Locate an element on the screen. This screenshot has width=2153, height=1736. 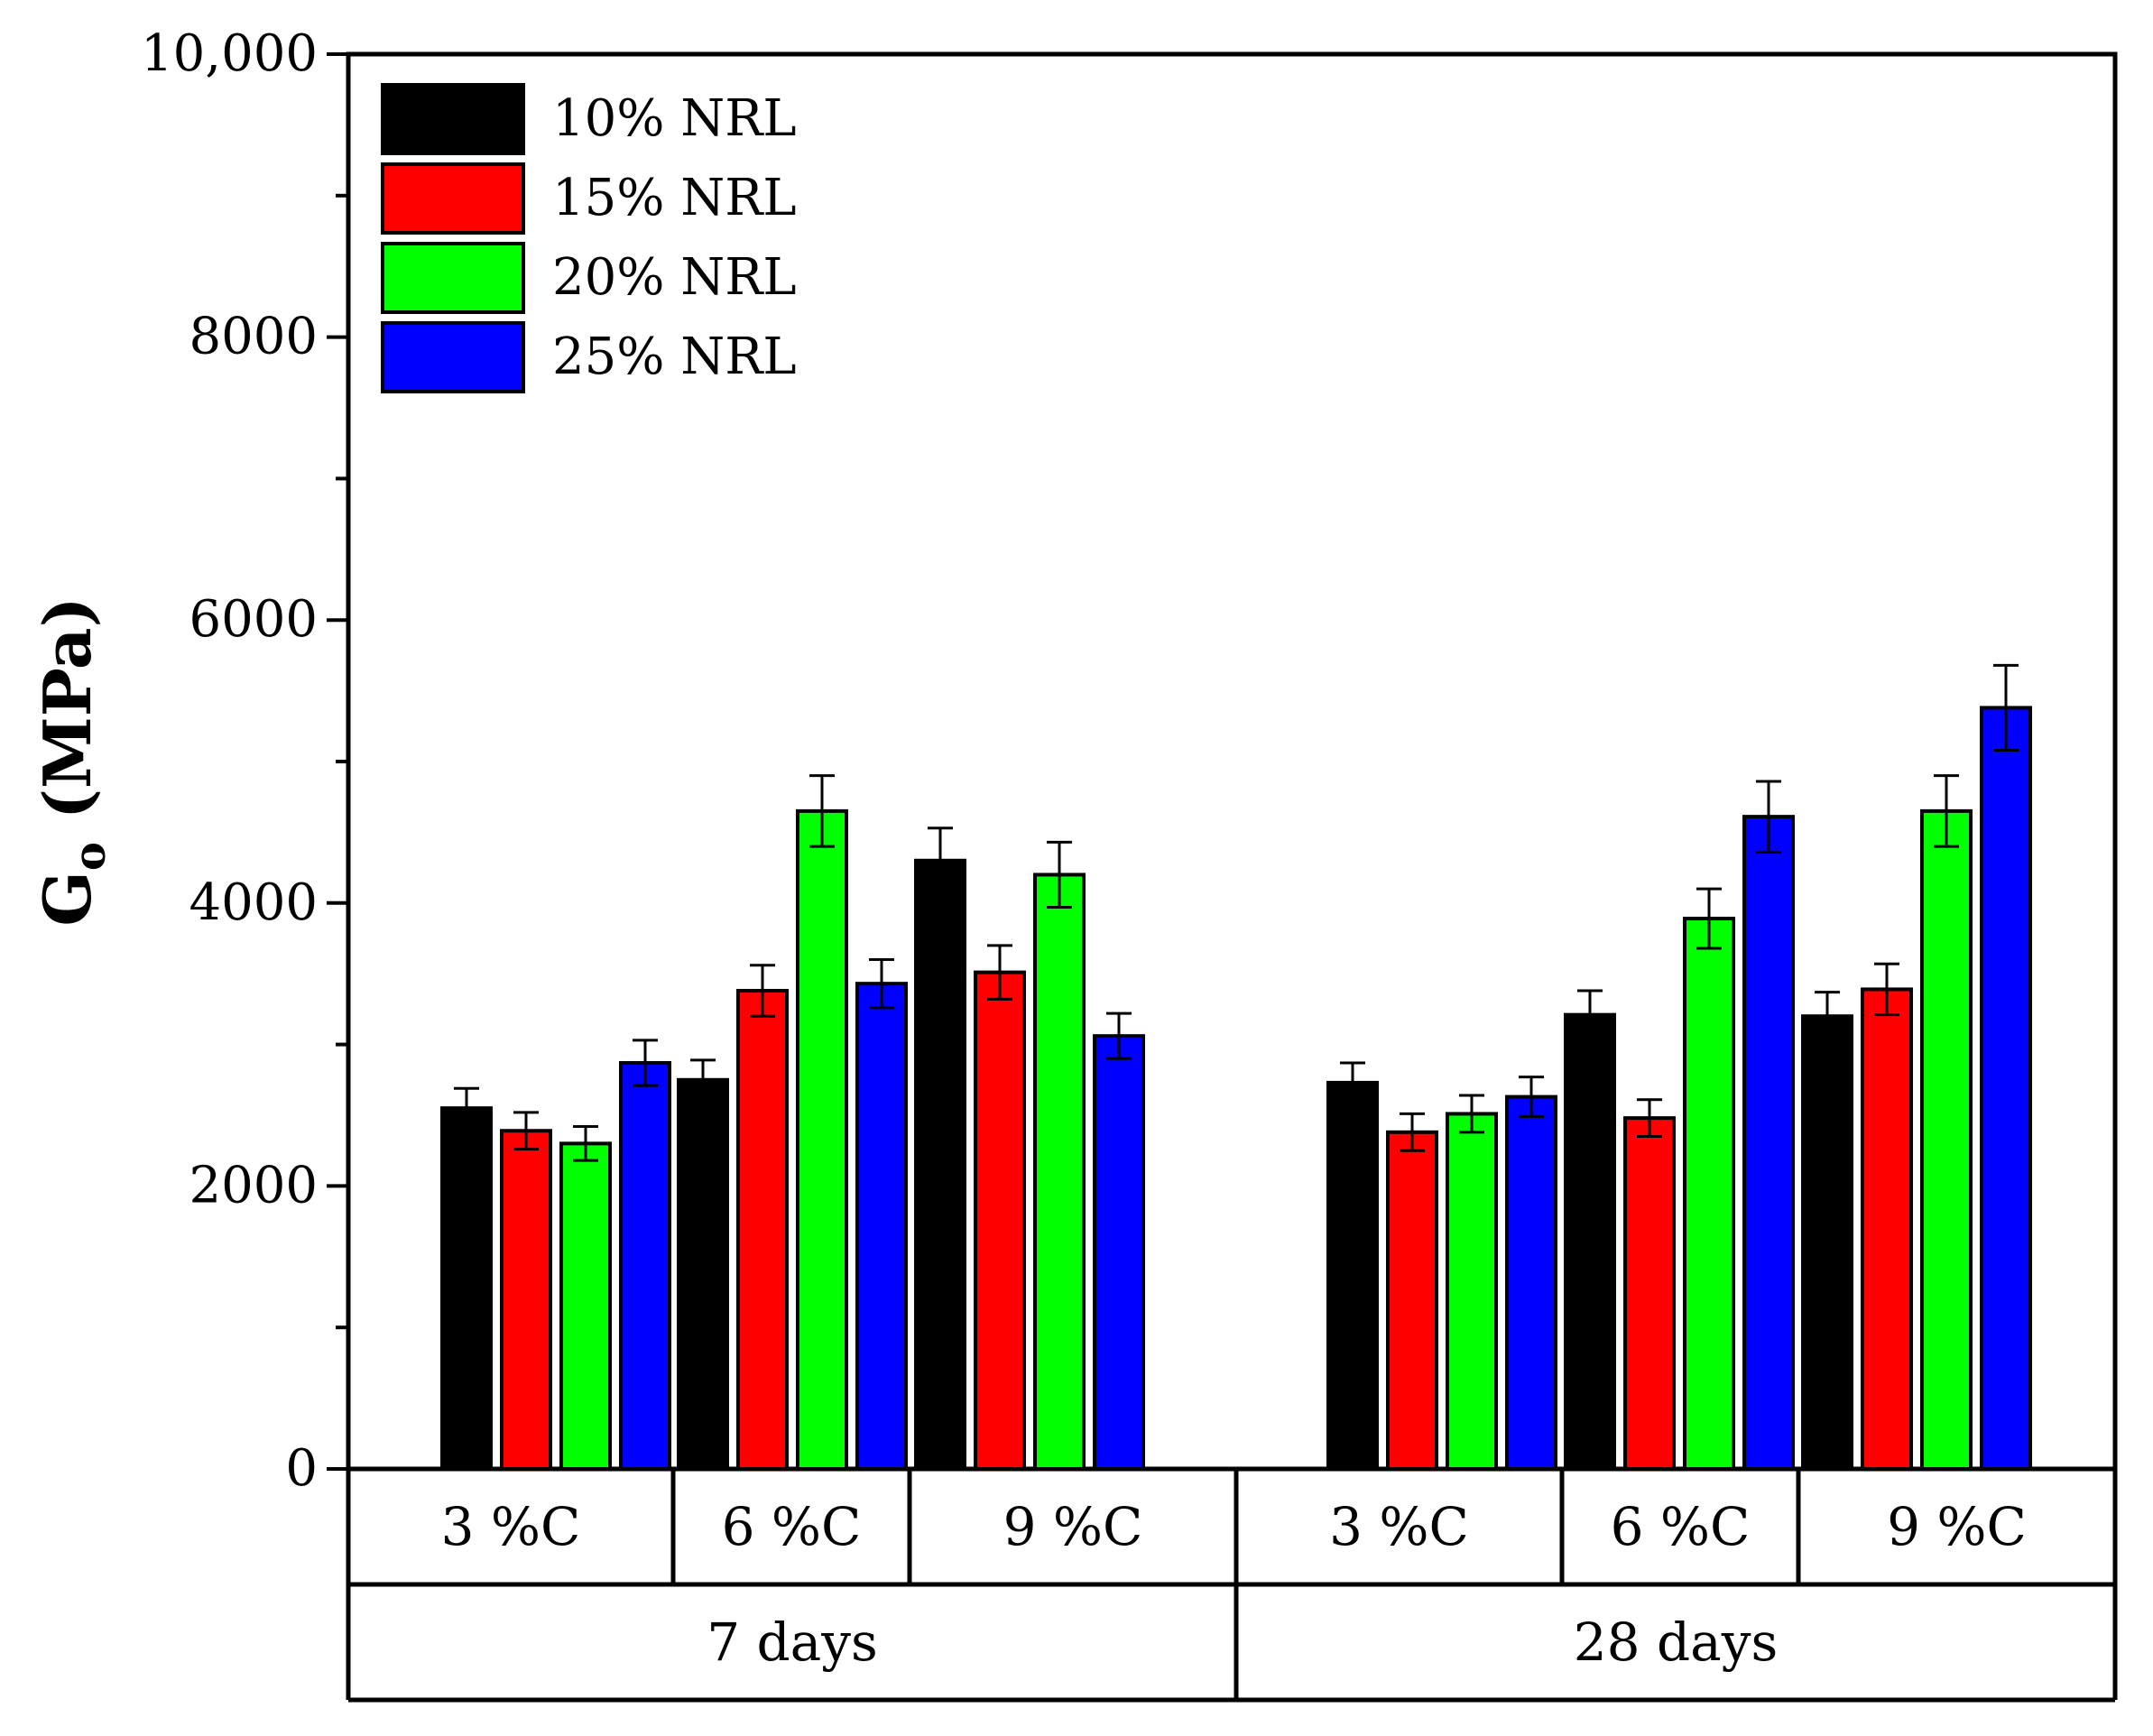
y-tick-label: 10,000 is located at coordinates (229, 53).